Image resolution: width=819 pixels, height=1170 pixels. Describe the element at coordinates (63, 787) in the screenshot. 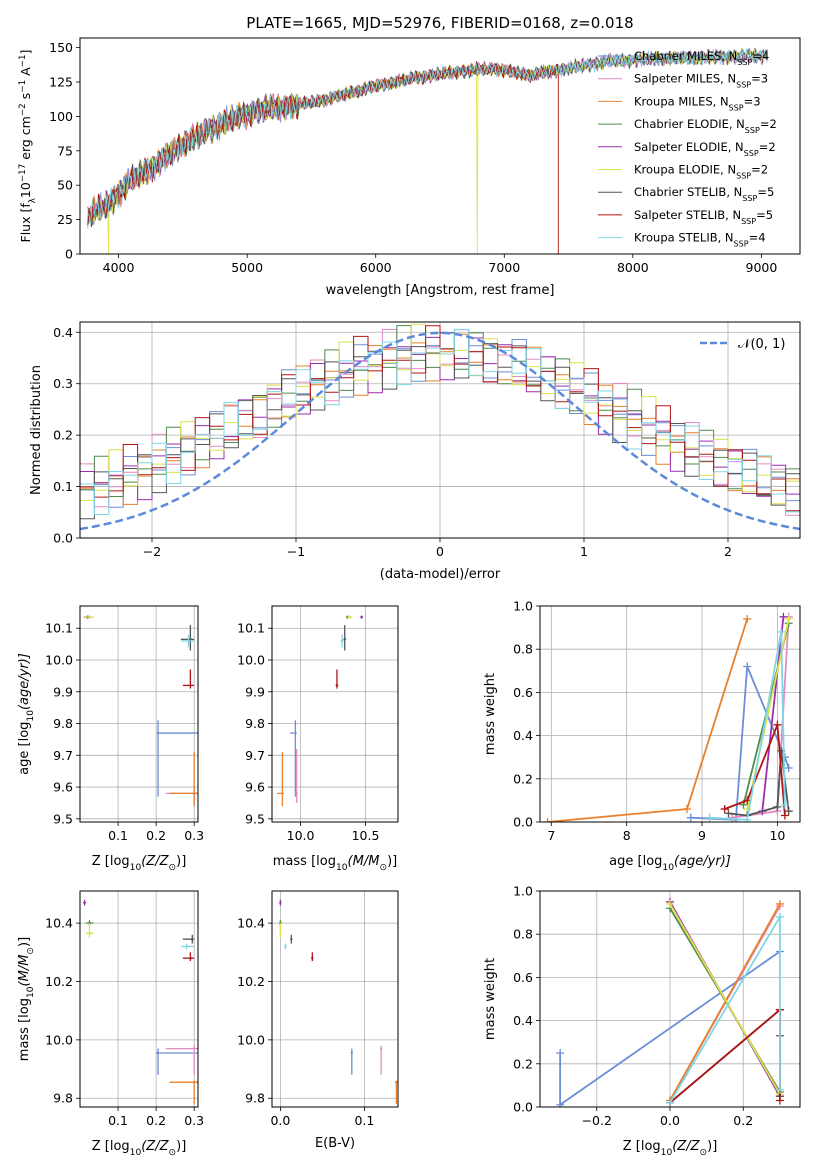

I see `y-tick-label: 9.6` at that location.